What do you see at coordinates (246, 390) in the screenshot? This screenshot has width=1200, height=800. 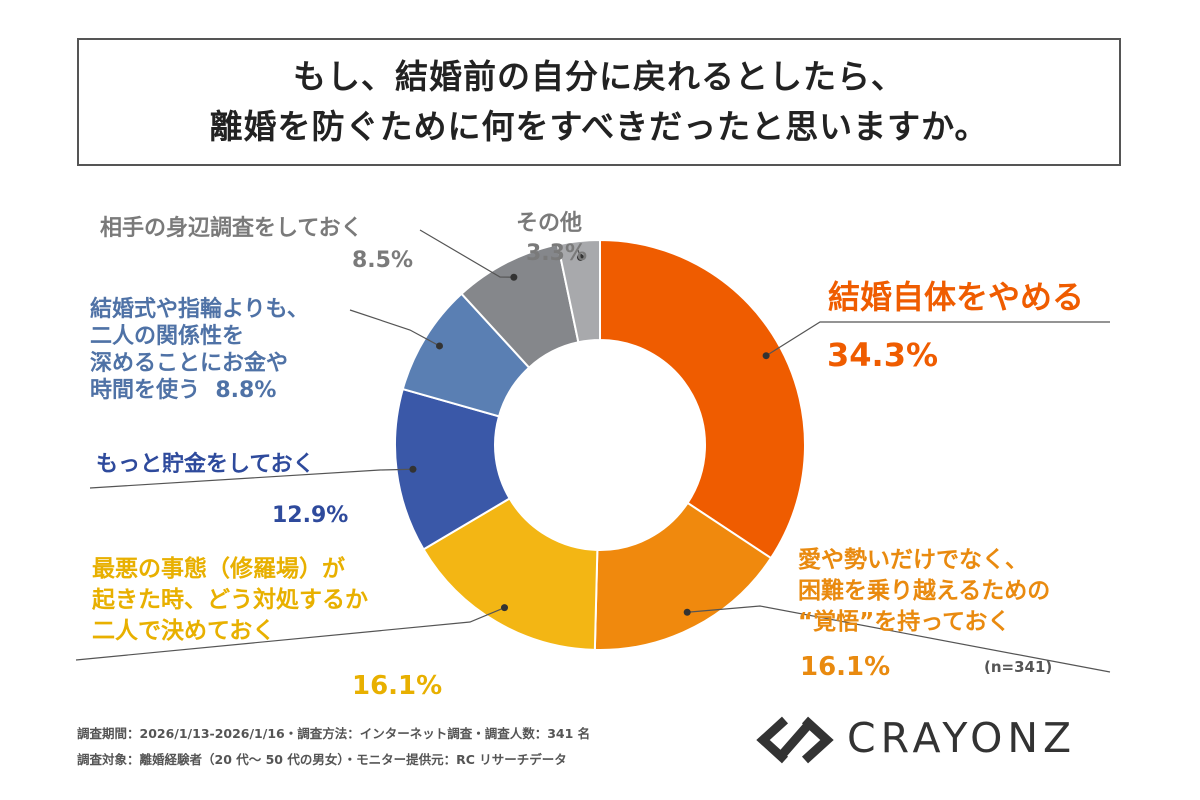 I see `value-label-relationship-investment: 8.8%` at bounding box center [246, 390].